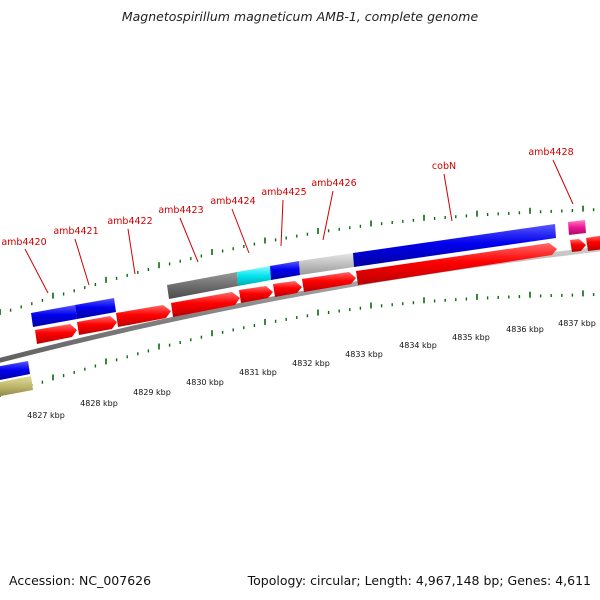 The width and height of the screenshot is (600, 600). I want to click on gene-label-amb4422: amb4422, so click(129, 221).